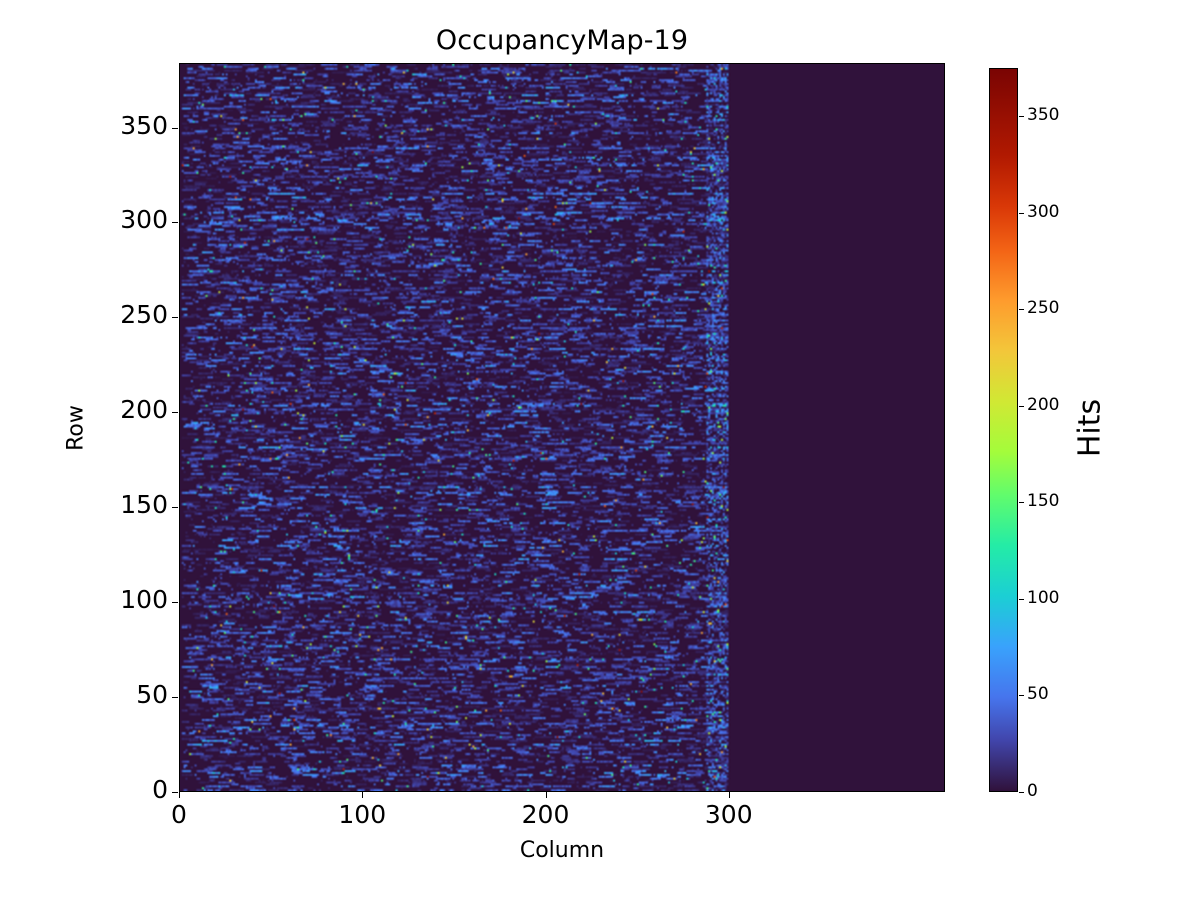 Image resolution: width=1200 pixels, height=900 pixels. I want to click on colorbar-gradient, so click(1003, 430).